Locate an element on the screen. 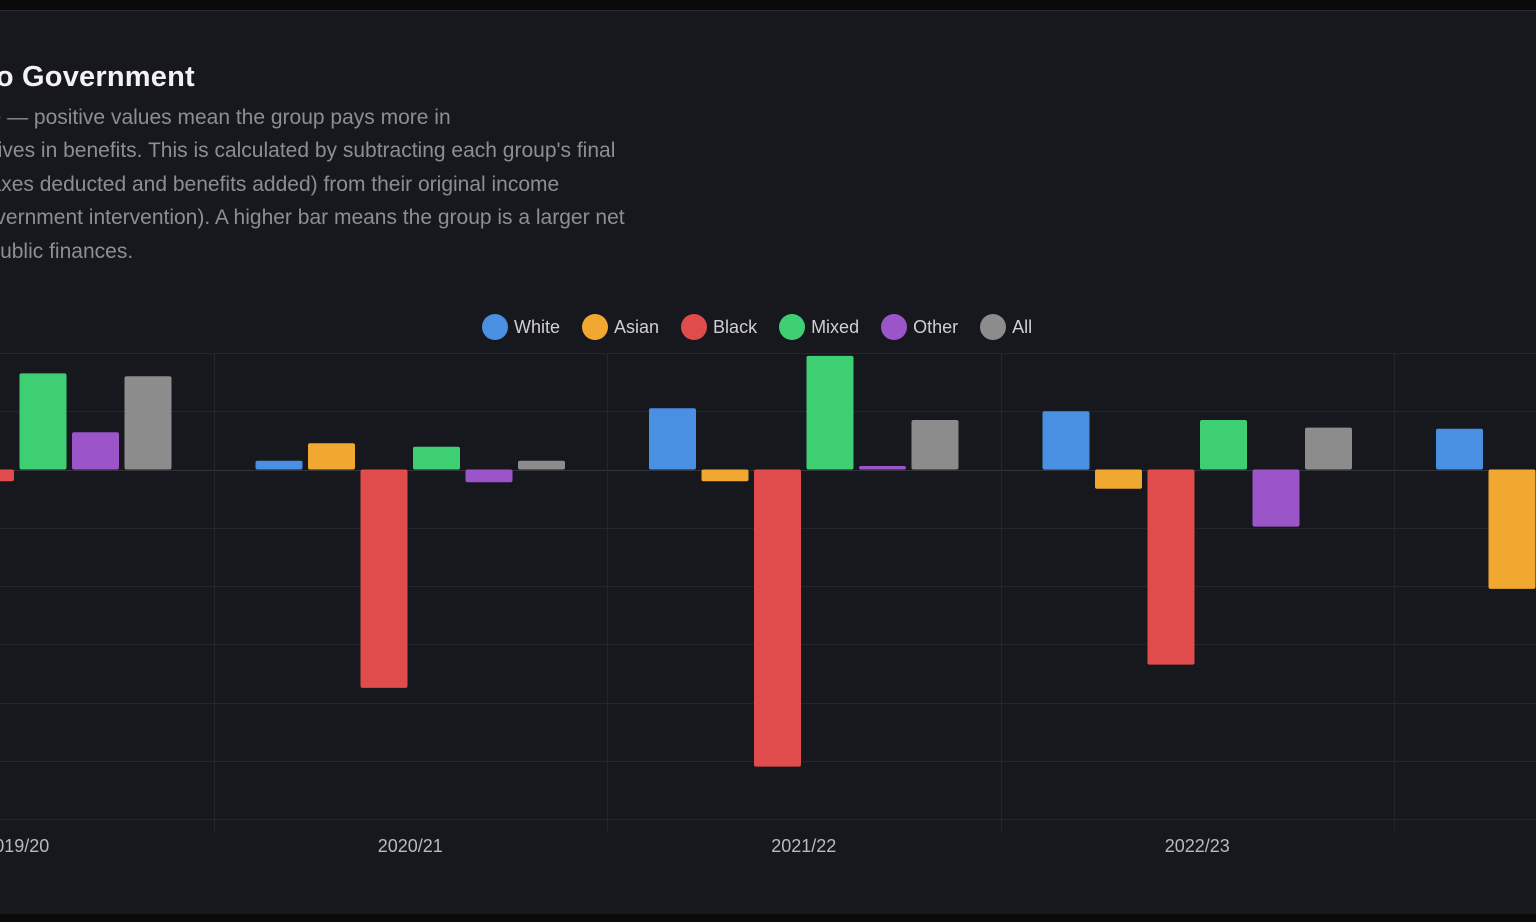 The width and height of the screenshot is (1536, 922). x-tick-label: 2022/23 is located at coordinates (1197, 846).